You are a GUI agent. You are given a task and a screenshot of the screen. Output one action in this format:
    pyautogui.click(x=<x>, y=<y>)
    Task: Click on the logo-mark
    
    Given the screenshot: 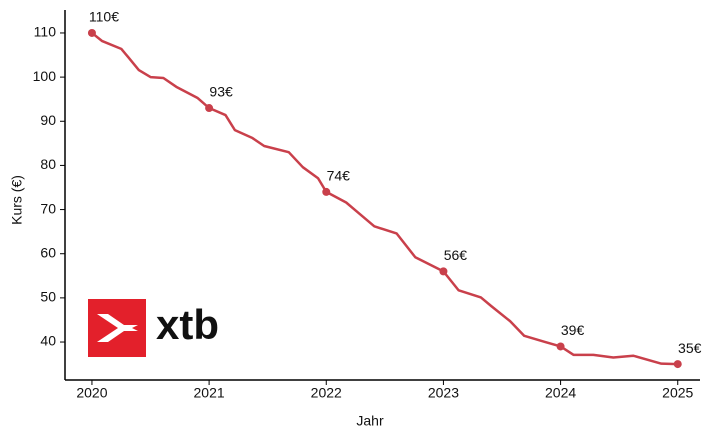 What is the action you would take?
    pyautogui.click(x=117, y=328)
    